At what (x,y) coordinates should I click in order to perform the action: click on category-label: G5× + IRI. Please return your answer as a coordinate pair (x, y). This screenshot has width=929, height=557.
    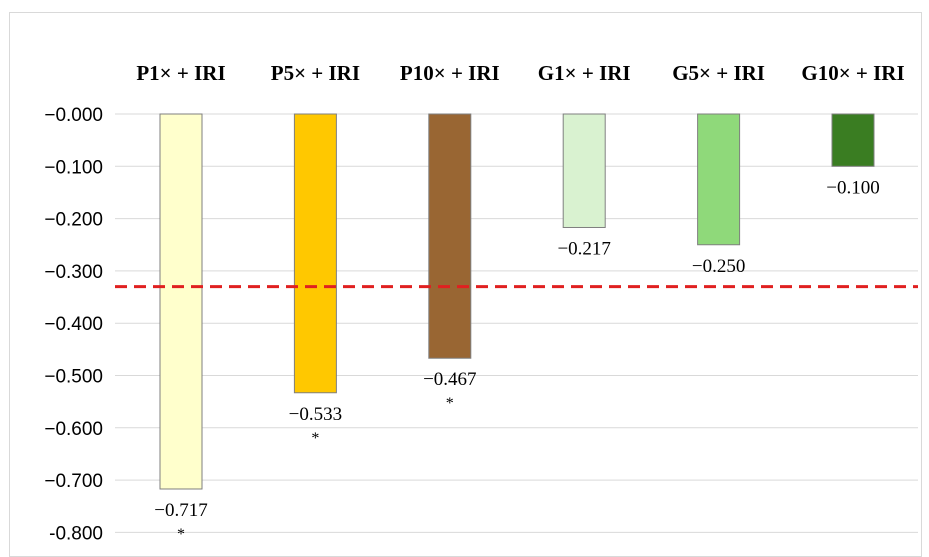
    Looking at the image, I should click on (718, 73).